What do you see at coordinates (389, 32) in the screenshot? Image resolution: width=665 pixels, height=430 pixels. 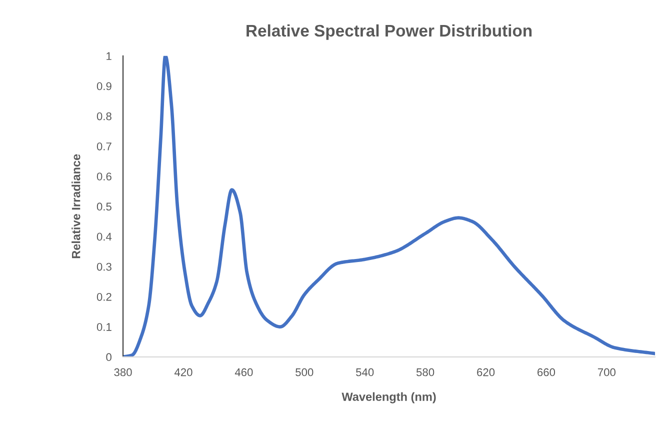 I see `chart-title: Relative Spectral Power Distribution` at bounding box center [389, 32].